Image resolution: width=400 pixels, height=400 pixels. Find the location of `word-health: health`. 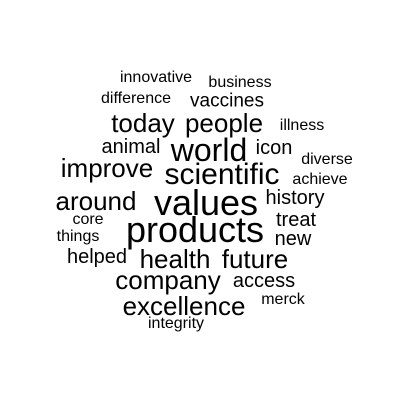

word-health: health is located at coordinates (175, 259).